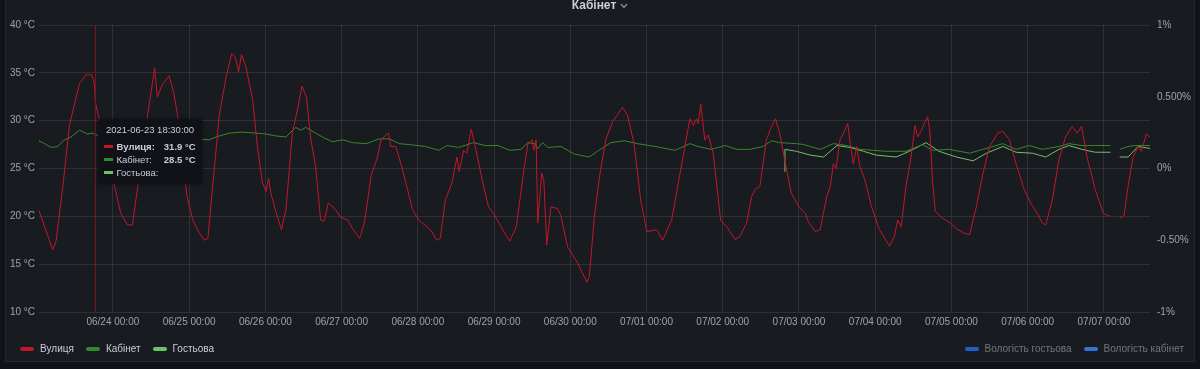 The width and height of the screenshot is (1200, 369). Describe the element at coordinates (1164, 168) in the screenshot. I see `y2-tick-label: 0%` at that location.